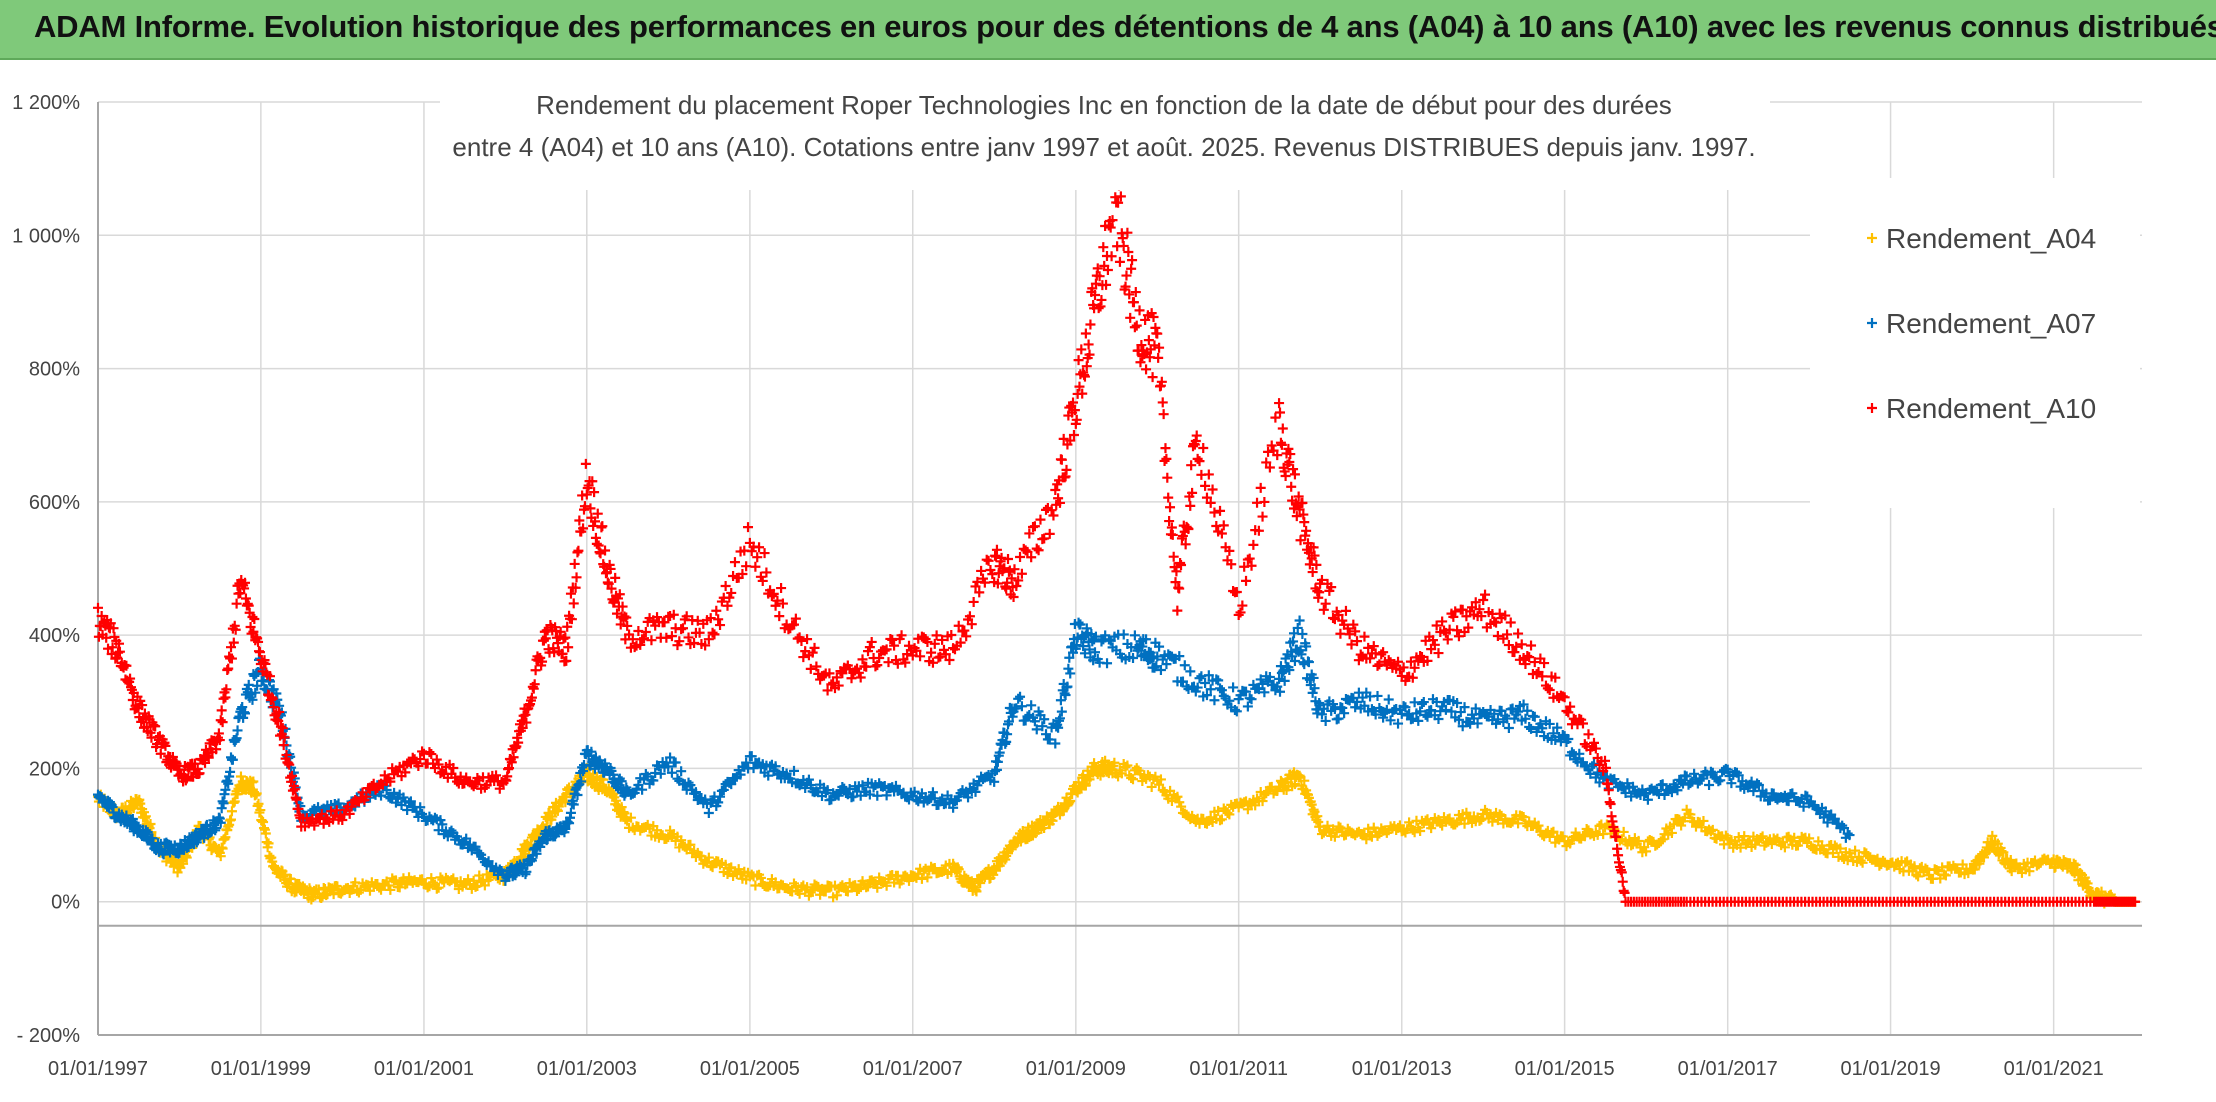  I want to click on x-tick-label: 01/01/2003, so click(587, 1069).